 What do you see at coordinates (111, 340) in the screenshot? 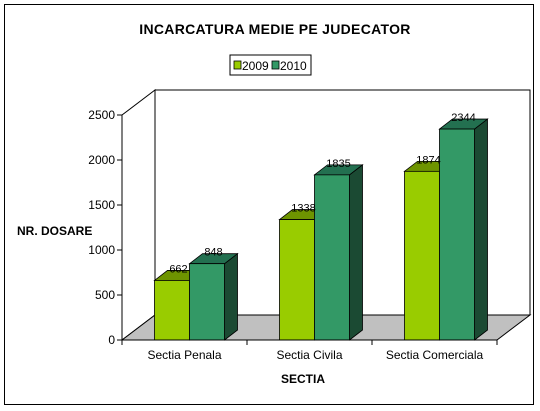
I see `y-tick-label: 0` at bounding box center [111, 340].